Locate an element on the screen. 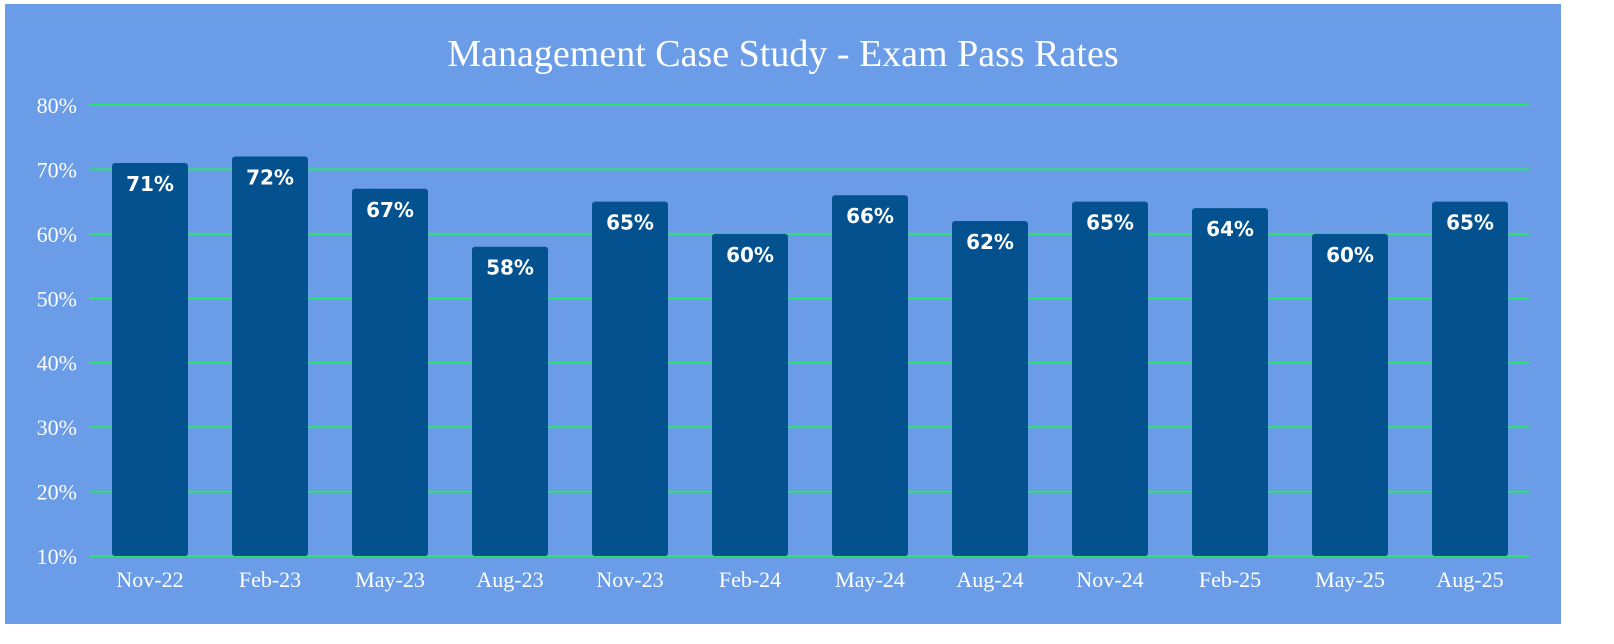 The image size is (1614, 644). data-label: 64% is located at coordinates (1230, 229).